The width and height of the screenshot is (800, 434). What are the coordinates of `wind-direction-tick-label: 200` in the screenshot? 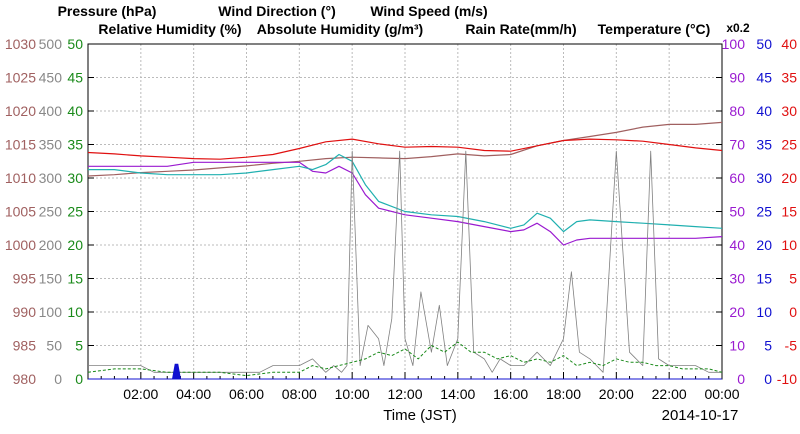 It's located at (51, 245).